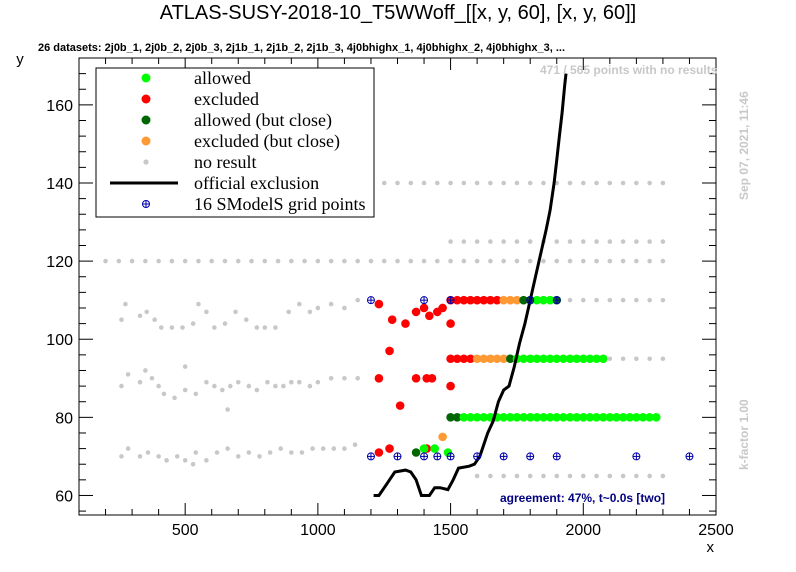  I want to click on x-axis-title: x, so click(711, 547).